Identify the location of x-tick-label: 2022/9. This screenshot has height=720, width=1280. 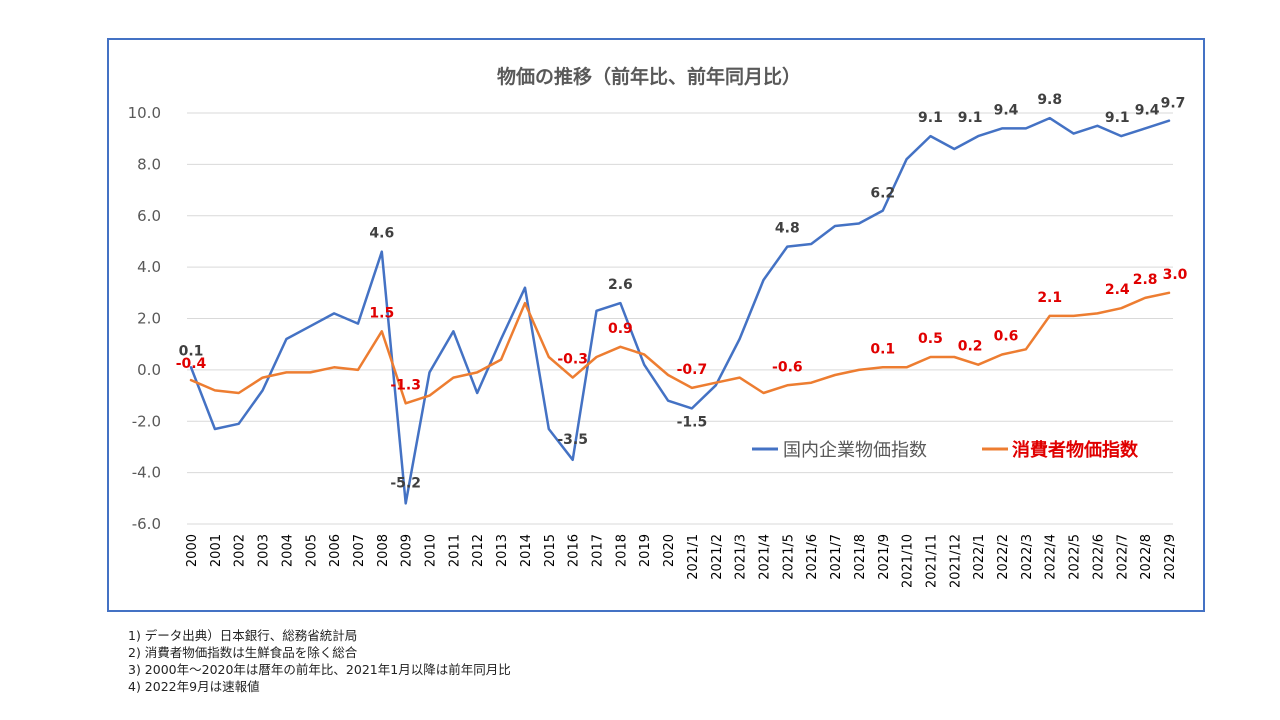
(1170, 557).